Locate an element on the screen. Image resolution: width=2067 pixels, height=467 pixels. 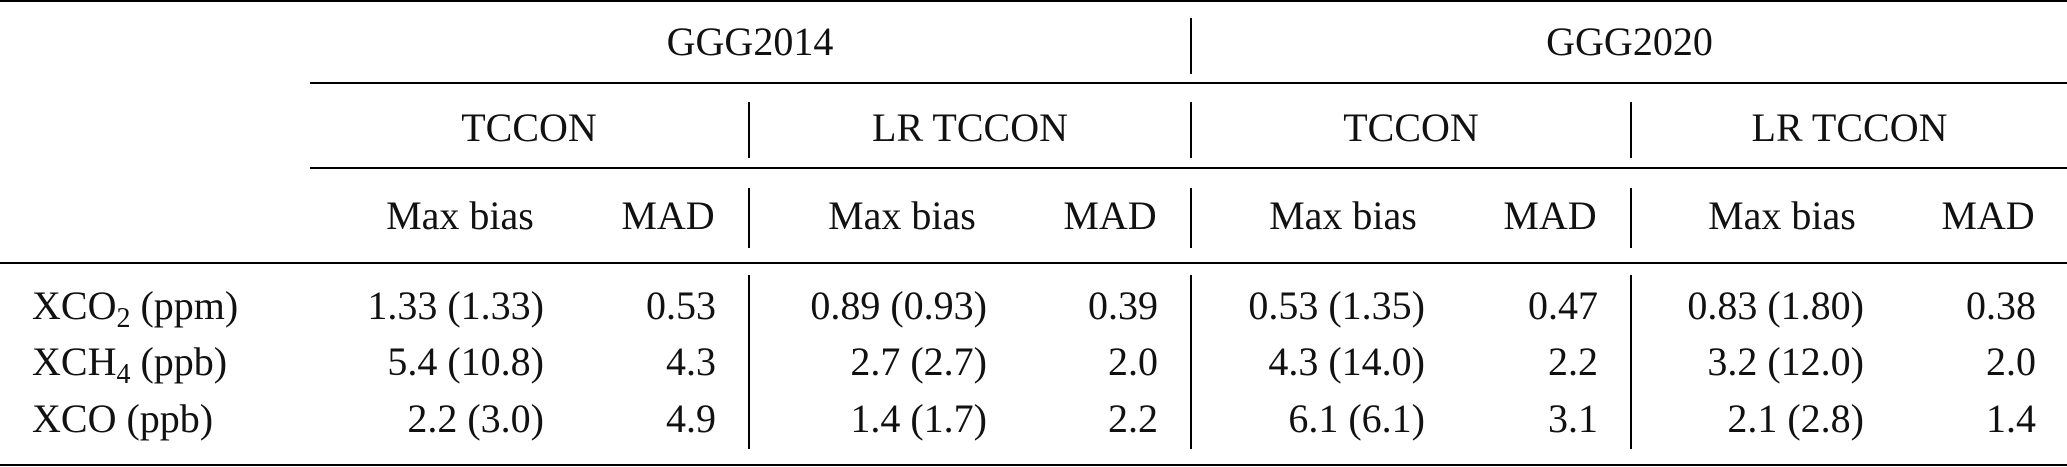
table-cell: 1.4 is located at coordinates (2011, 418).